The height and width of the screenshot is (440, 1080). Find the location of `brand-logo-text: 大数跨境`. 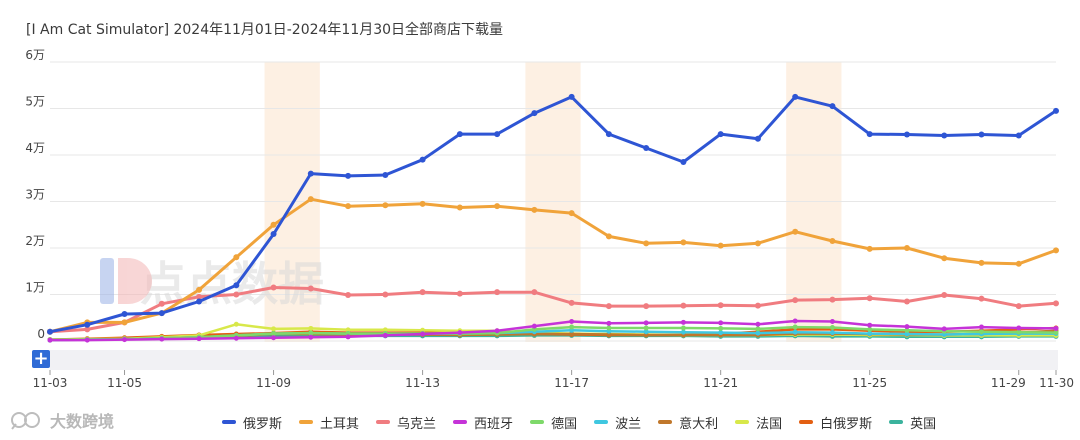

brand-logo-text: 大数跨境 is located at coordinates (82, 421).